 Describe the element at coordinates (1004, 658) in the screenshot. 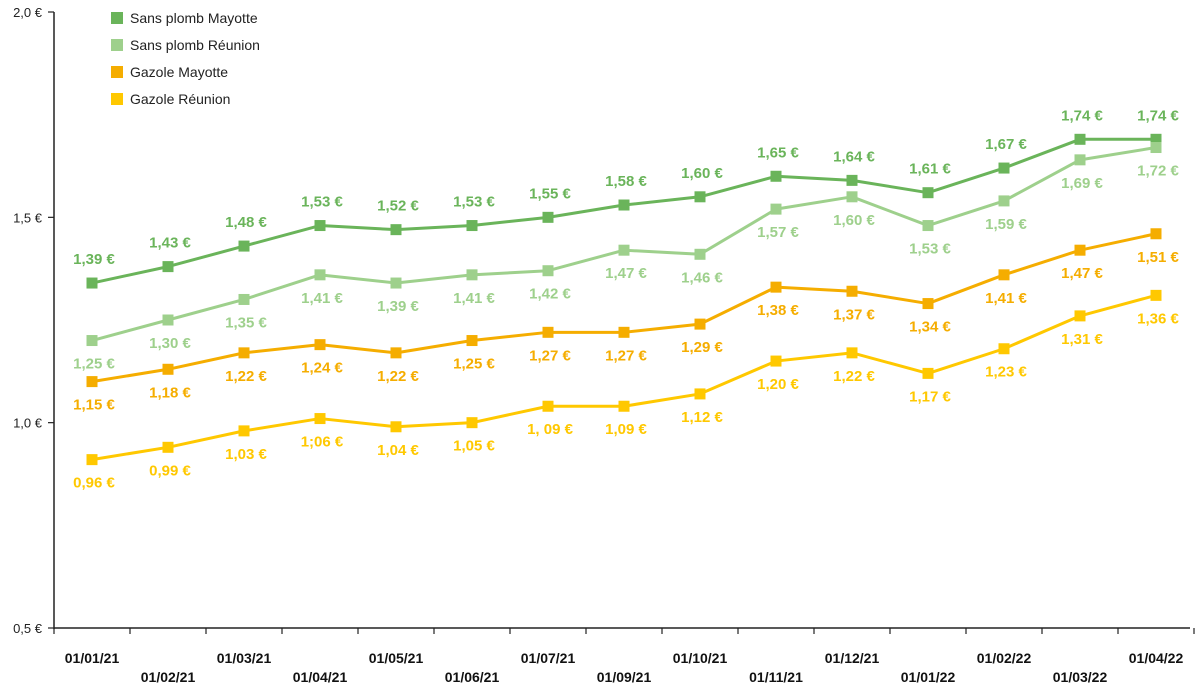

I see `x-tick-label: 01/02/22` at that location.